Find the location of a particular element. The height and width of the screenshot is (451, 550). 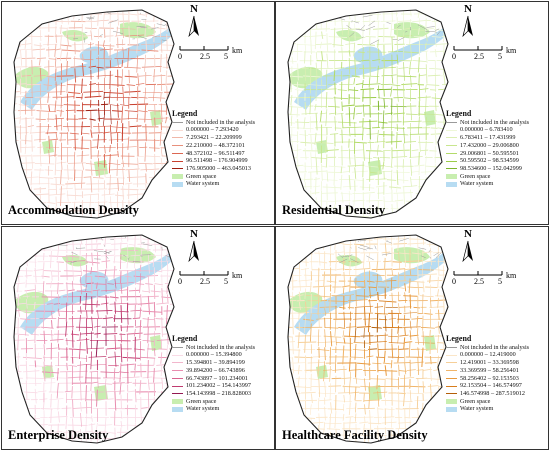

legend-label: 33.369599 – 58.256401 is located at coordinates (489, 370).